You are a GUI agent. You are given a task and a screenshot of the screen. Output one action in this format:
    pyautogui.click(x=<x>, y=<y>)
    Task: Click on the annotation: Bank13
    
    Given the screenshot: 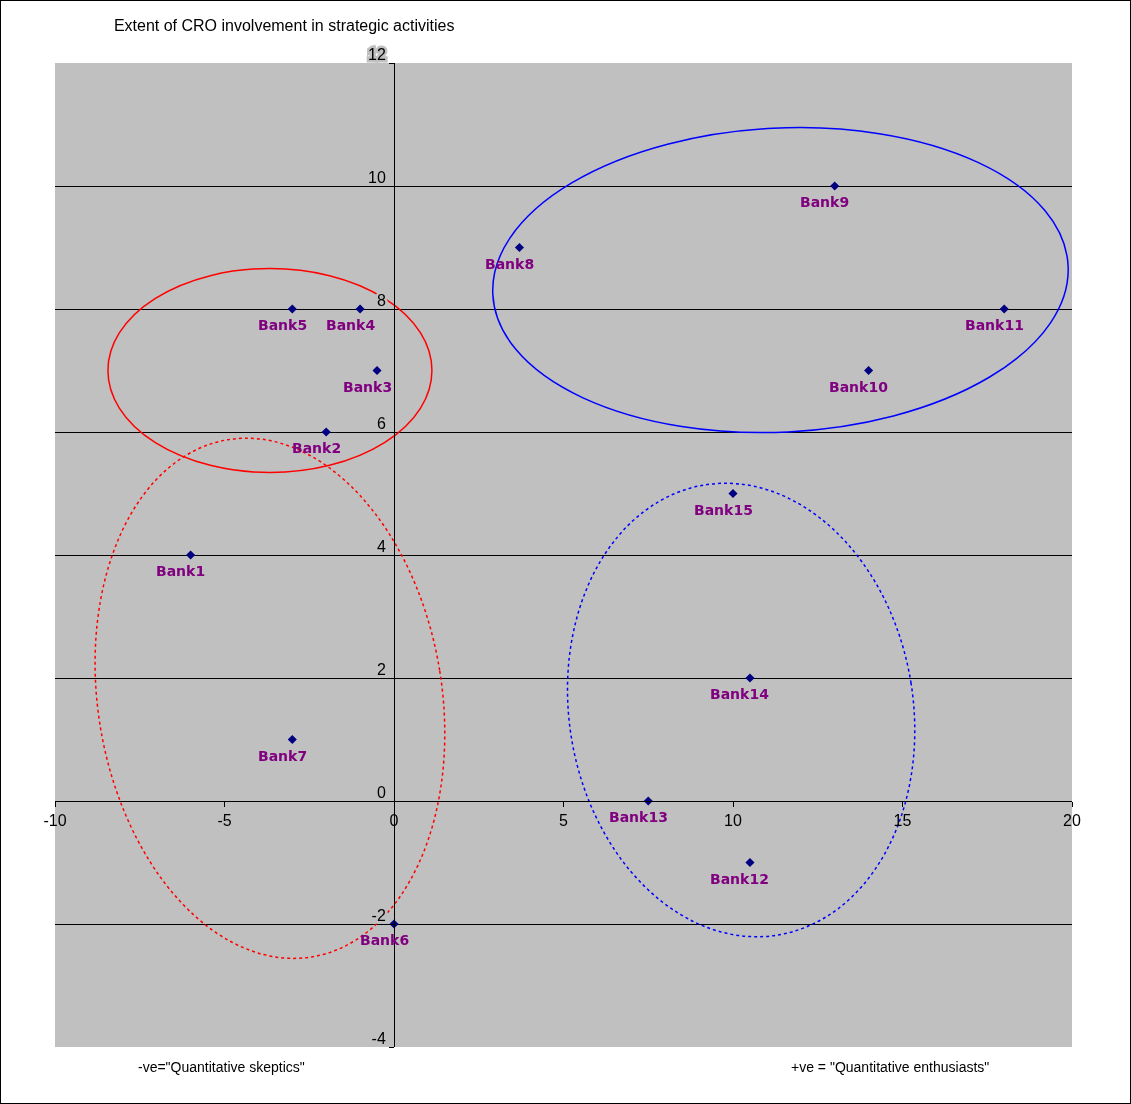 What is the action you would take?
    pyautogui.click(x=638, y=817)
    